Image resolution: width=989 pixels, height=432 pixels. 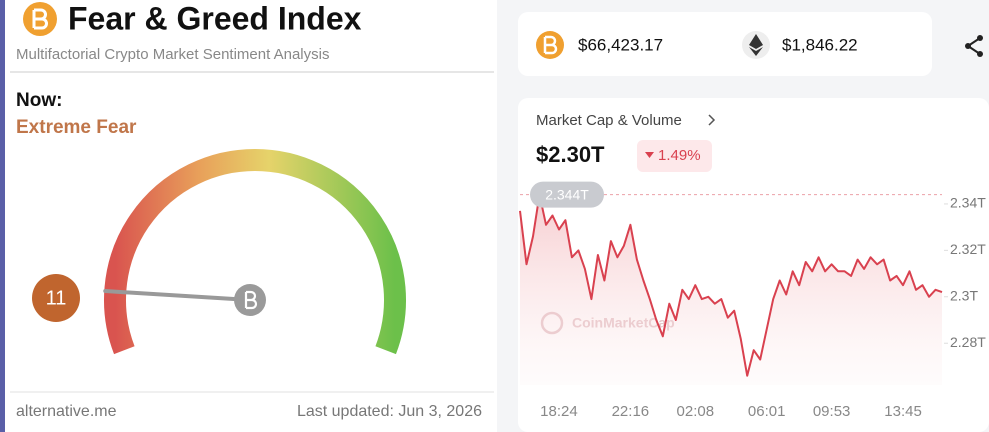 I want to click on share-button, so click(x=974, y=46).